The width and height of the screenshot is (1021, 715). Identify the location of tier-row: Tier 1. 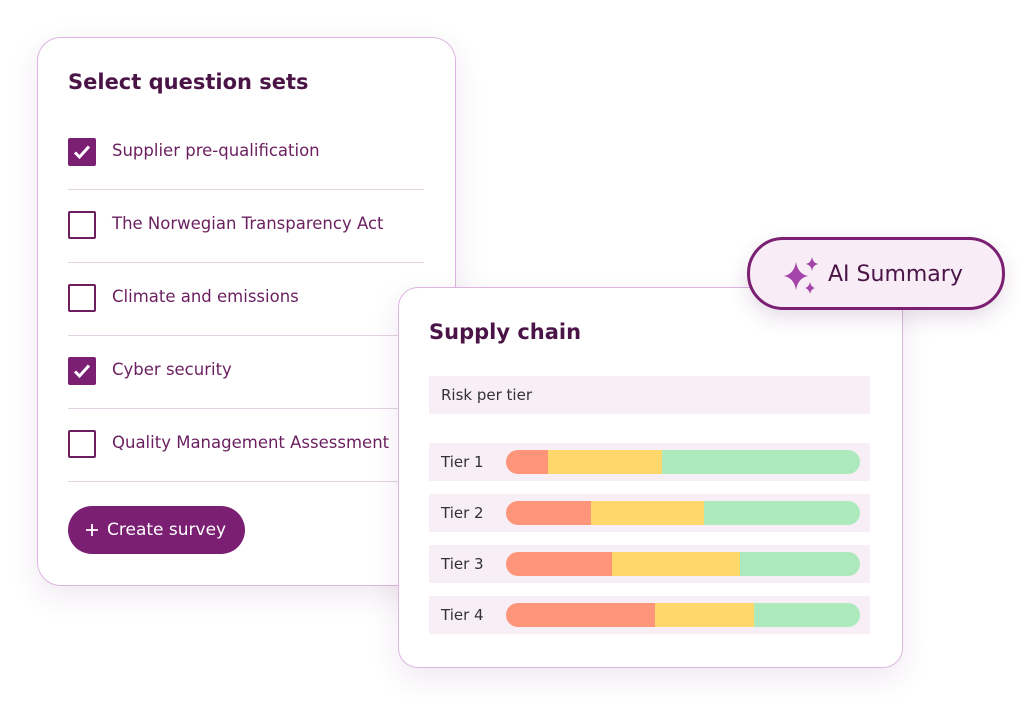
(649, 462).